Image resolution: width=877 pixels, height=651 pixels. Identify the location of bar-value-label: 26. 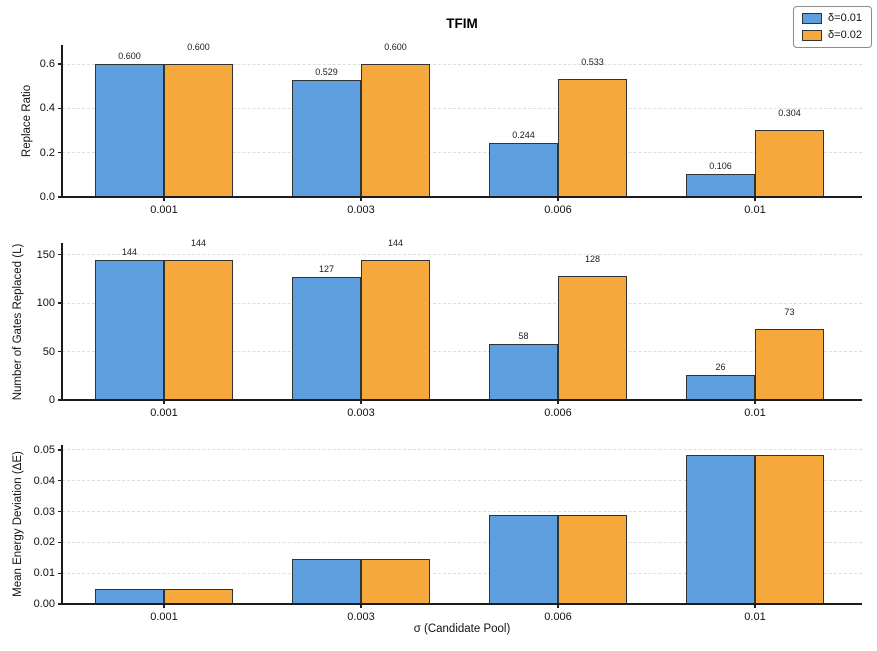
(720, 366).